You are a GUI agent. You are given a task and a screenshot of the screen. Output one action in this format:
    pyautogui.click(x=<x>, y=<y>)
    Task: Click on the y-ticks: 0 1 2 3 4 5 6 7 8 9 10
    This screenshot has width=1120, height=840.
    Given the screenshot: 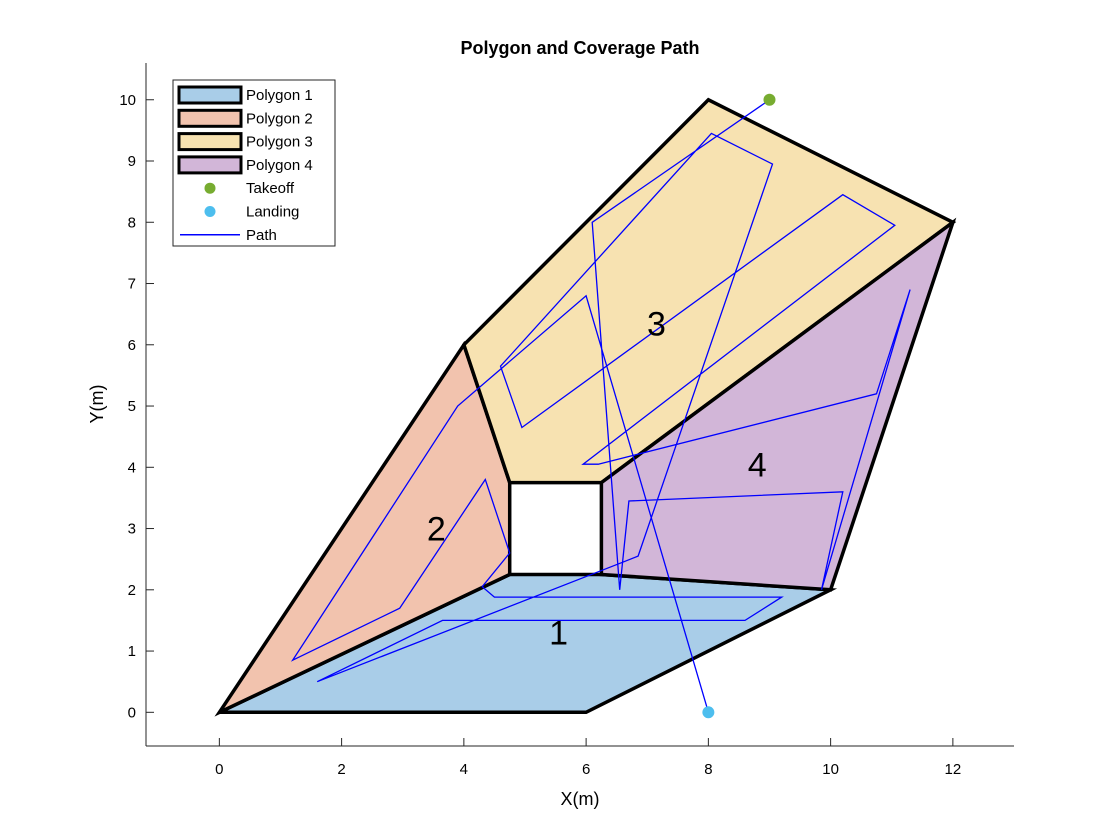 What is the action you would take?
    pyautogui.click(x=136, y=406)
    